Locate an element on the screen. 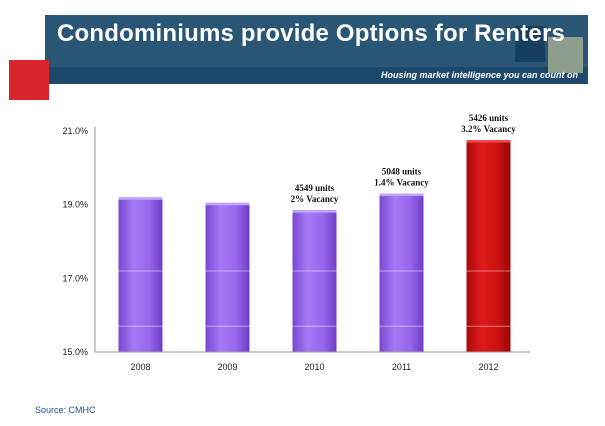 The width and height of the screenshot is (605, 426). y-tick-label: 15.0% is located at coordinates (75, 352).